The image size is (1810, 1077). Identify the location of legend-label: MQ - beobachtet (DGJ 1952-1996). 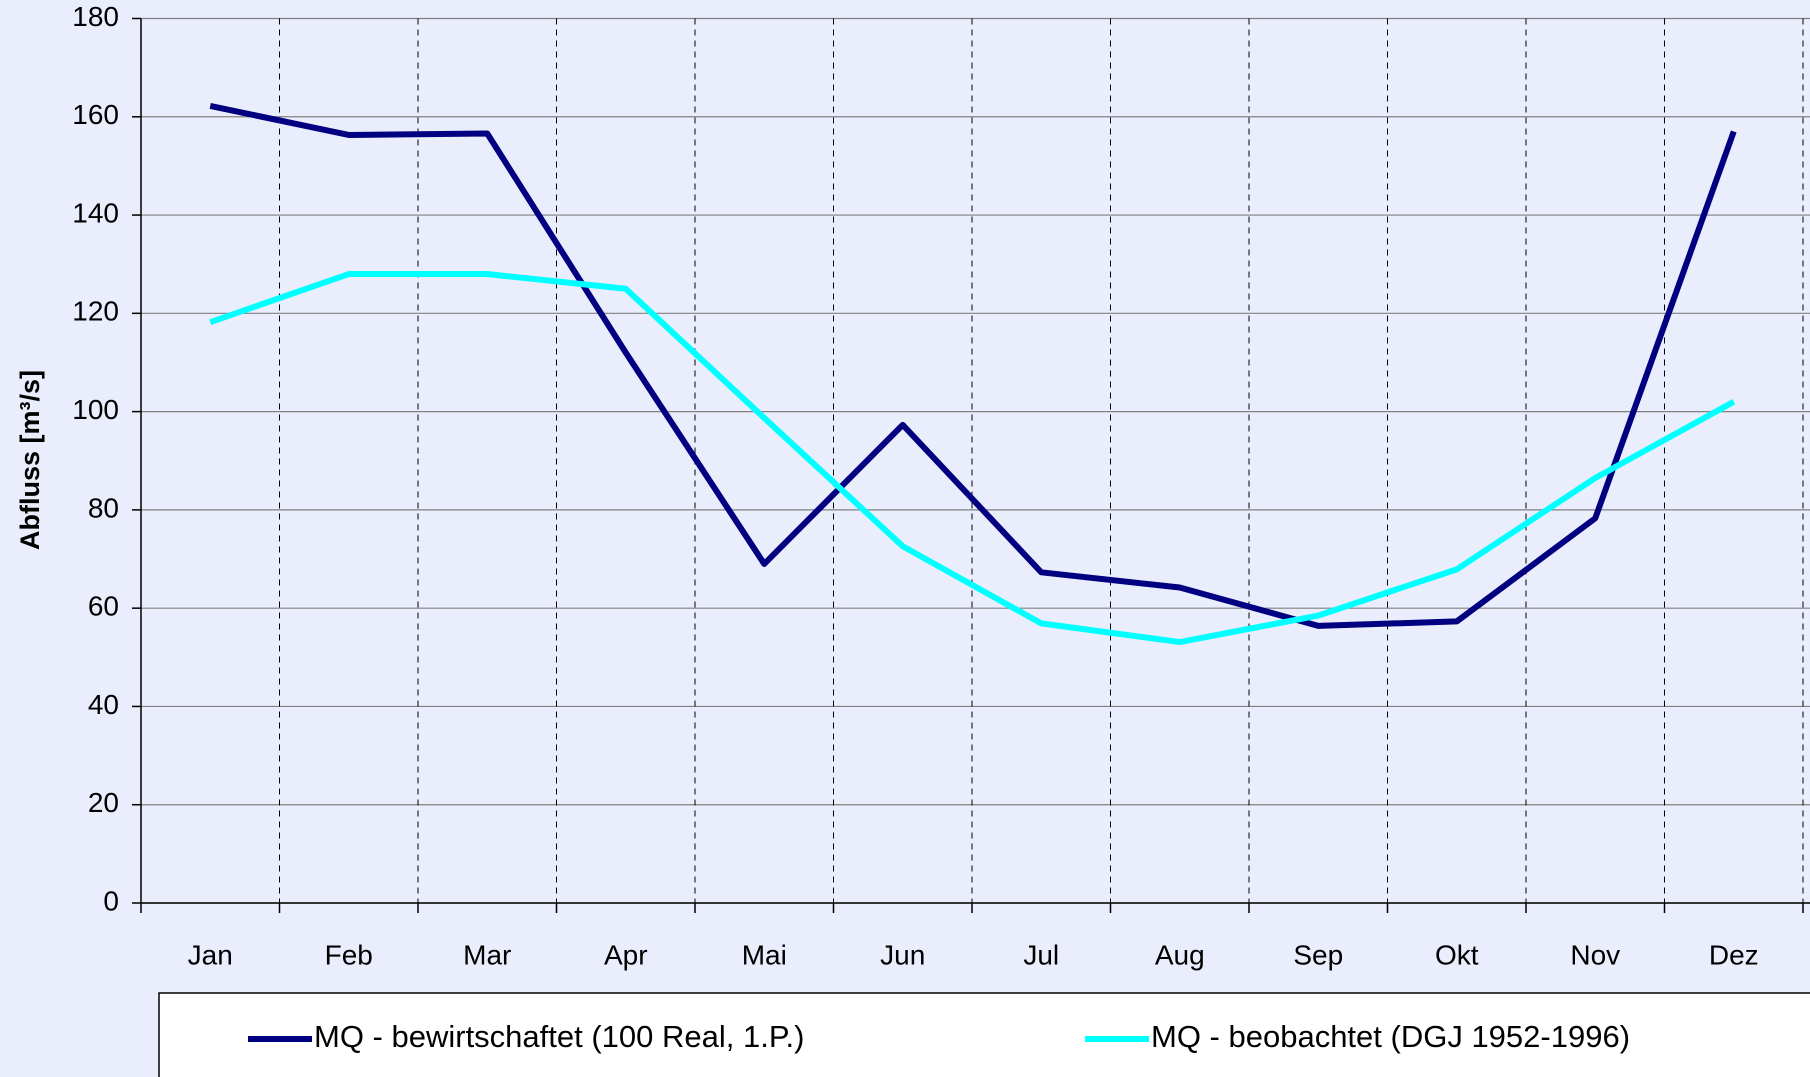
(1390, 1036).